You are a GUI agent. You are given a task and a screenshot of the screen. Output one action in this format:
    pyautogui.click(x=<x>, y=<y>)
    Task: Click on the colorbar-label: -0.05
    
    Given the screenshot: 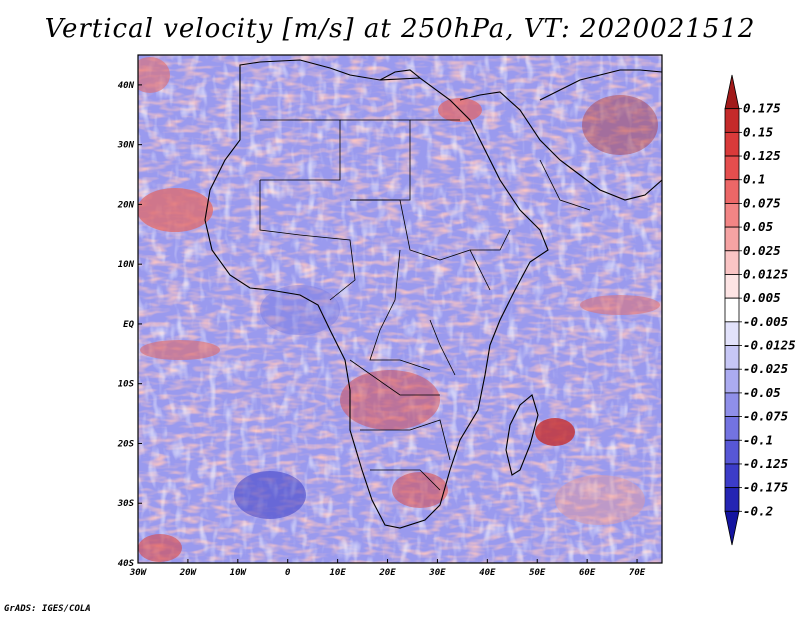 What is the action you would take?
    pyautogui.click(x=762, y=392)
    